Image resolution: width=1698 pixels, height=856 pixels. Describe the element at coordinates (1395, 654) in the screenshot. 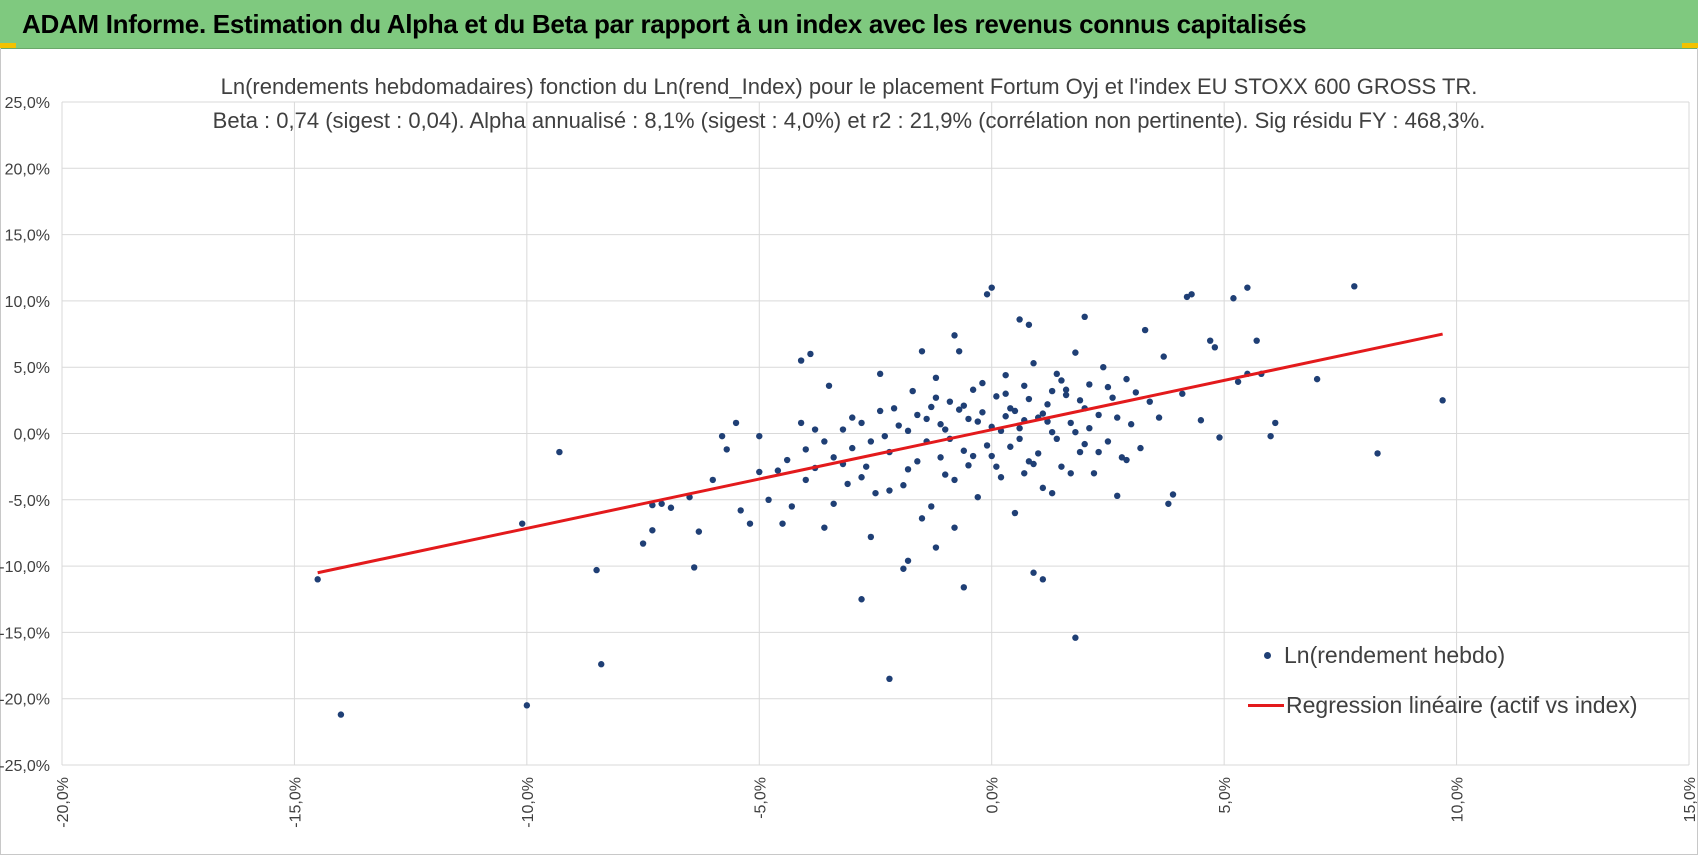

I see `legend-label-points: Ln(rendement hebdo)` at that location.